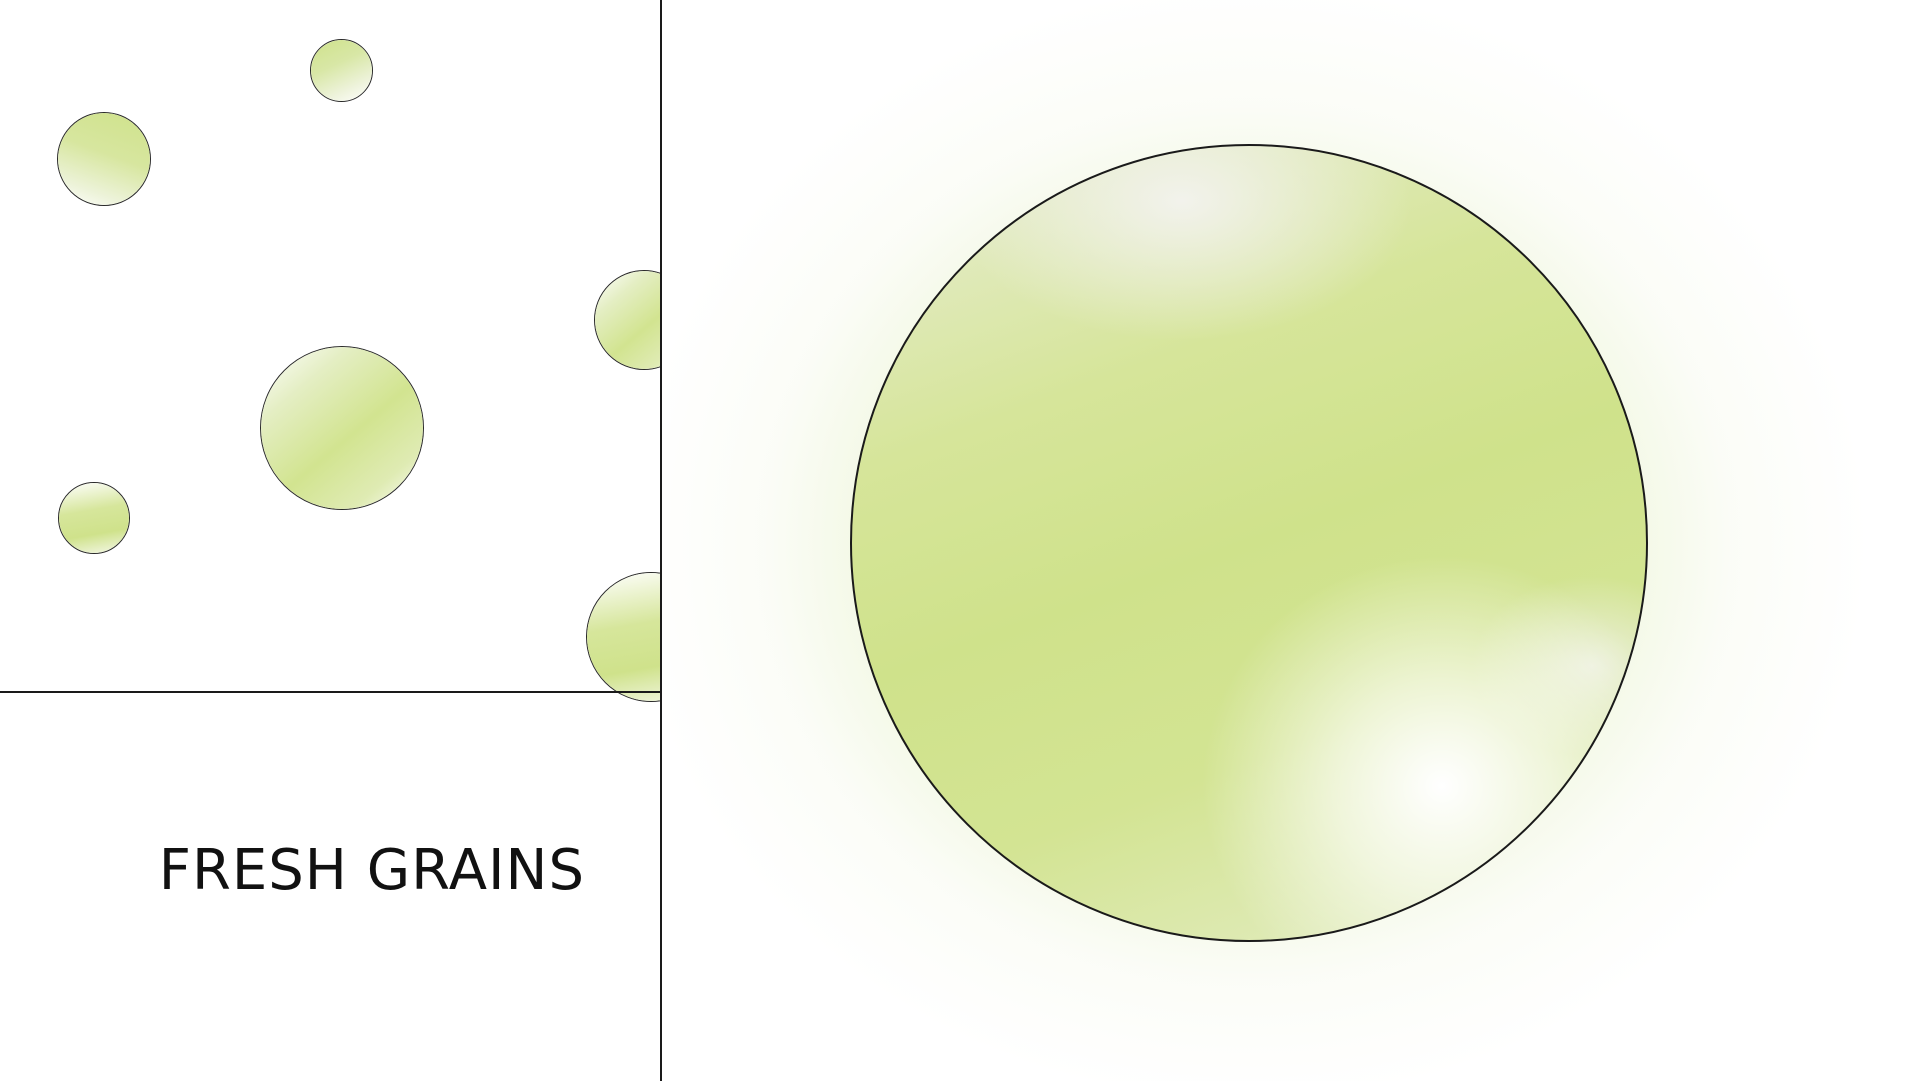 This screenshot has width=1920, height=1081. Describe the element at coordinates (330, 692) in the screenshot. I see `horizontal-divider` at that location.